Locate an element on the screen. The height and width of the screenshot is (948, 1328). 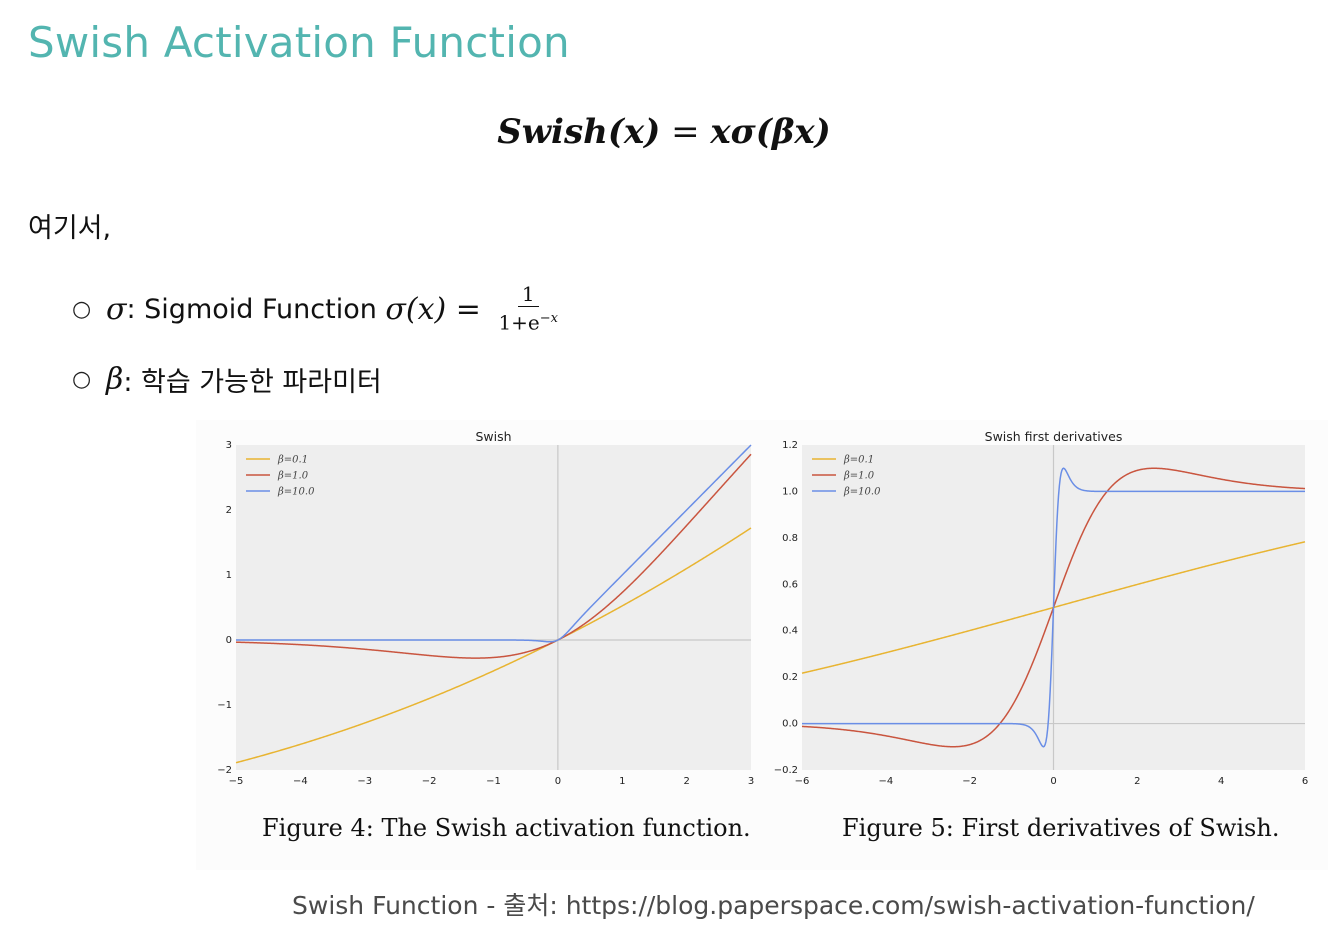
fraction-denominator: 1+e−x is located at coordinates (528, 321).